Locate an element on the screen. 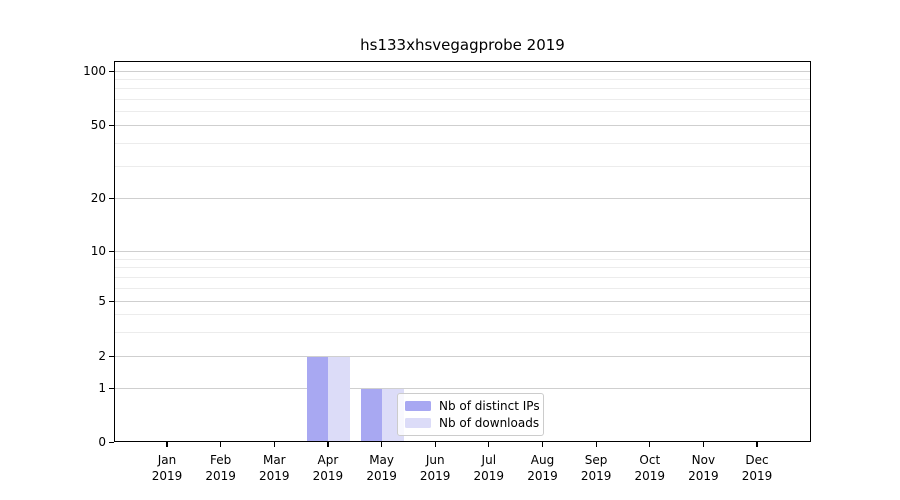 The height and width of the screenshot is (500, 900). legend-item-distinct-ips: Nb of distinct IPs is located at coordinates (472, 406).